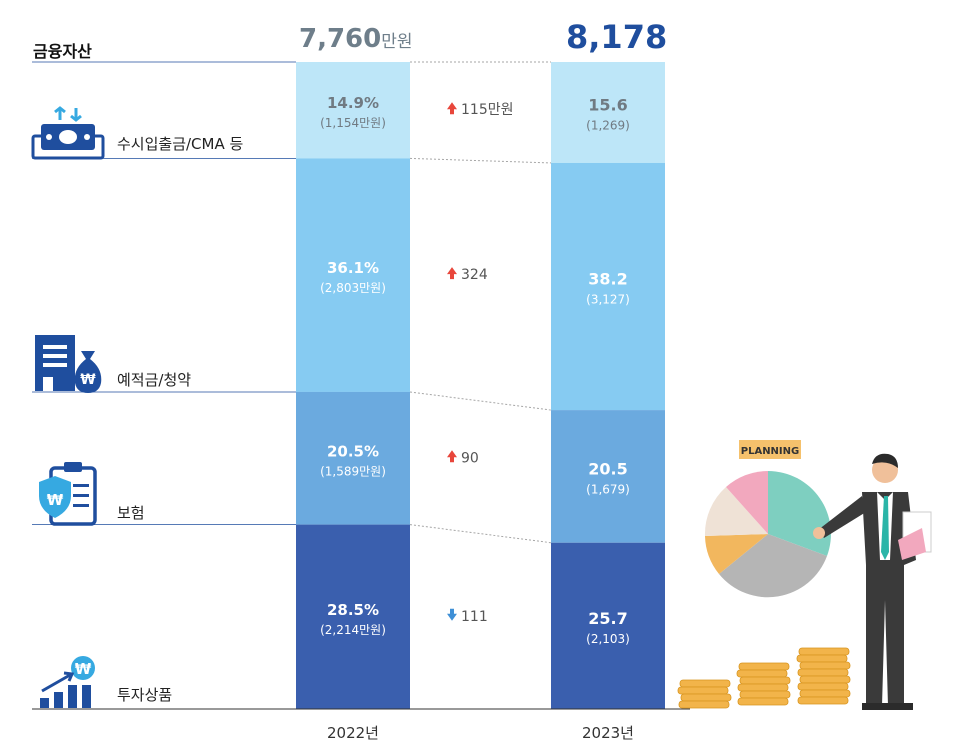  What do you see at coordinates (154, 380) in the screenshot?
I see `category-label-deposit: 예적금/청약` at bounding box center [154, 380].